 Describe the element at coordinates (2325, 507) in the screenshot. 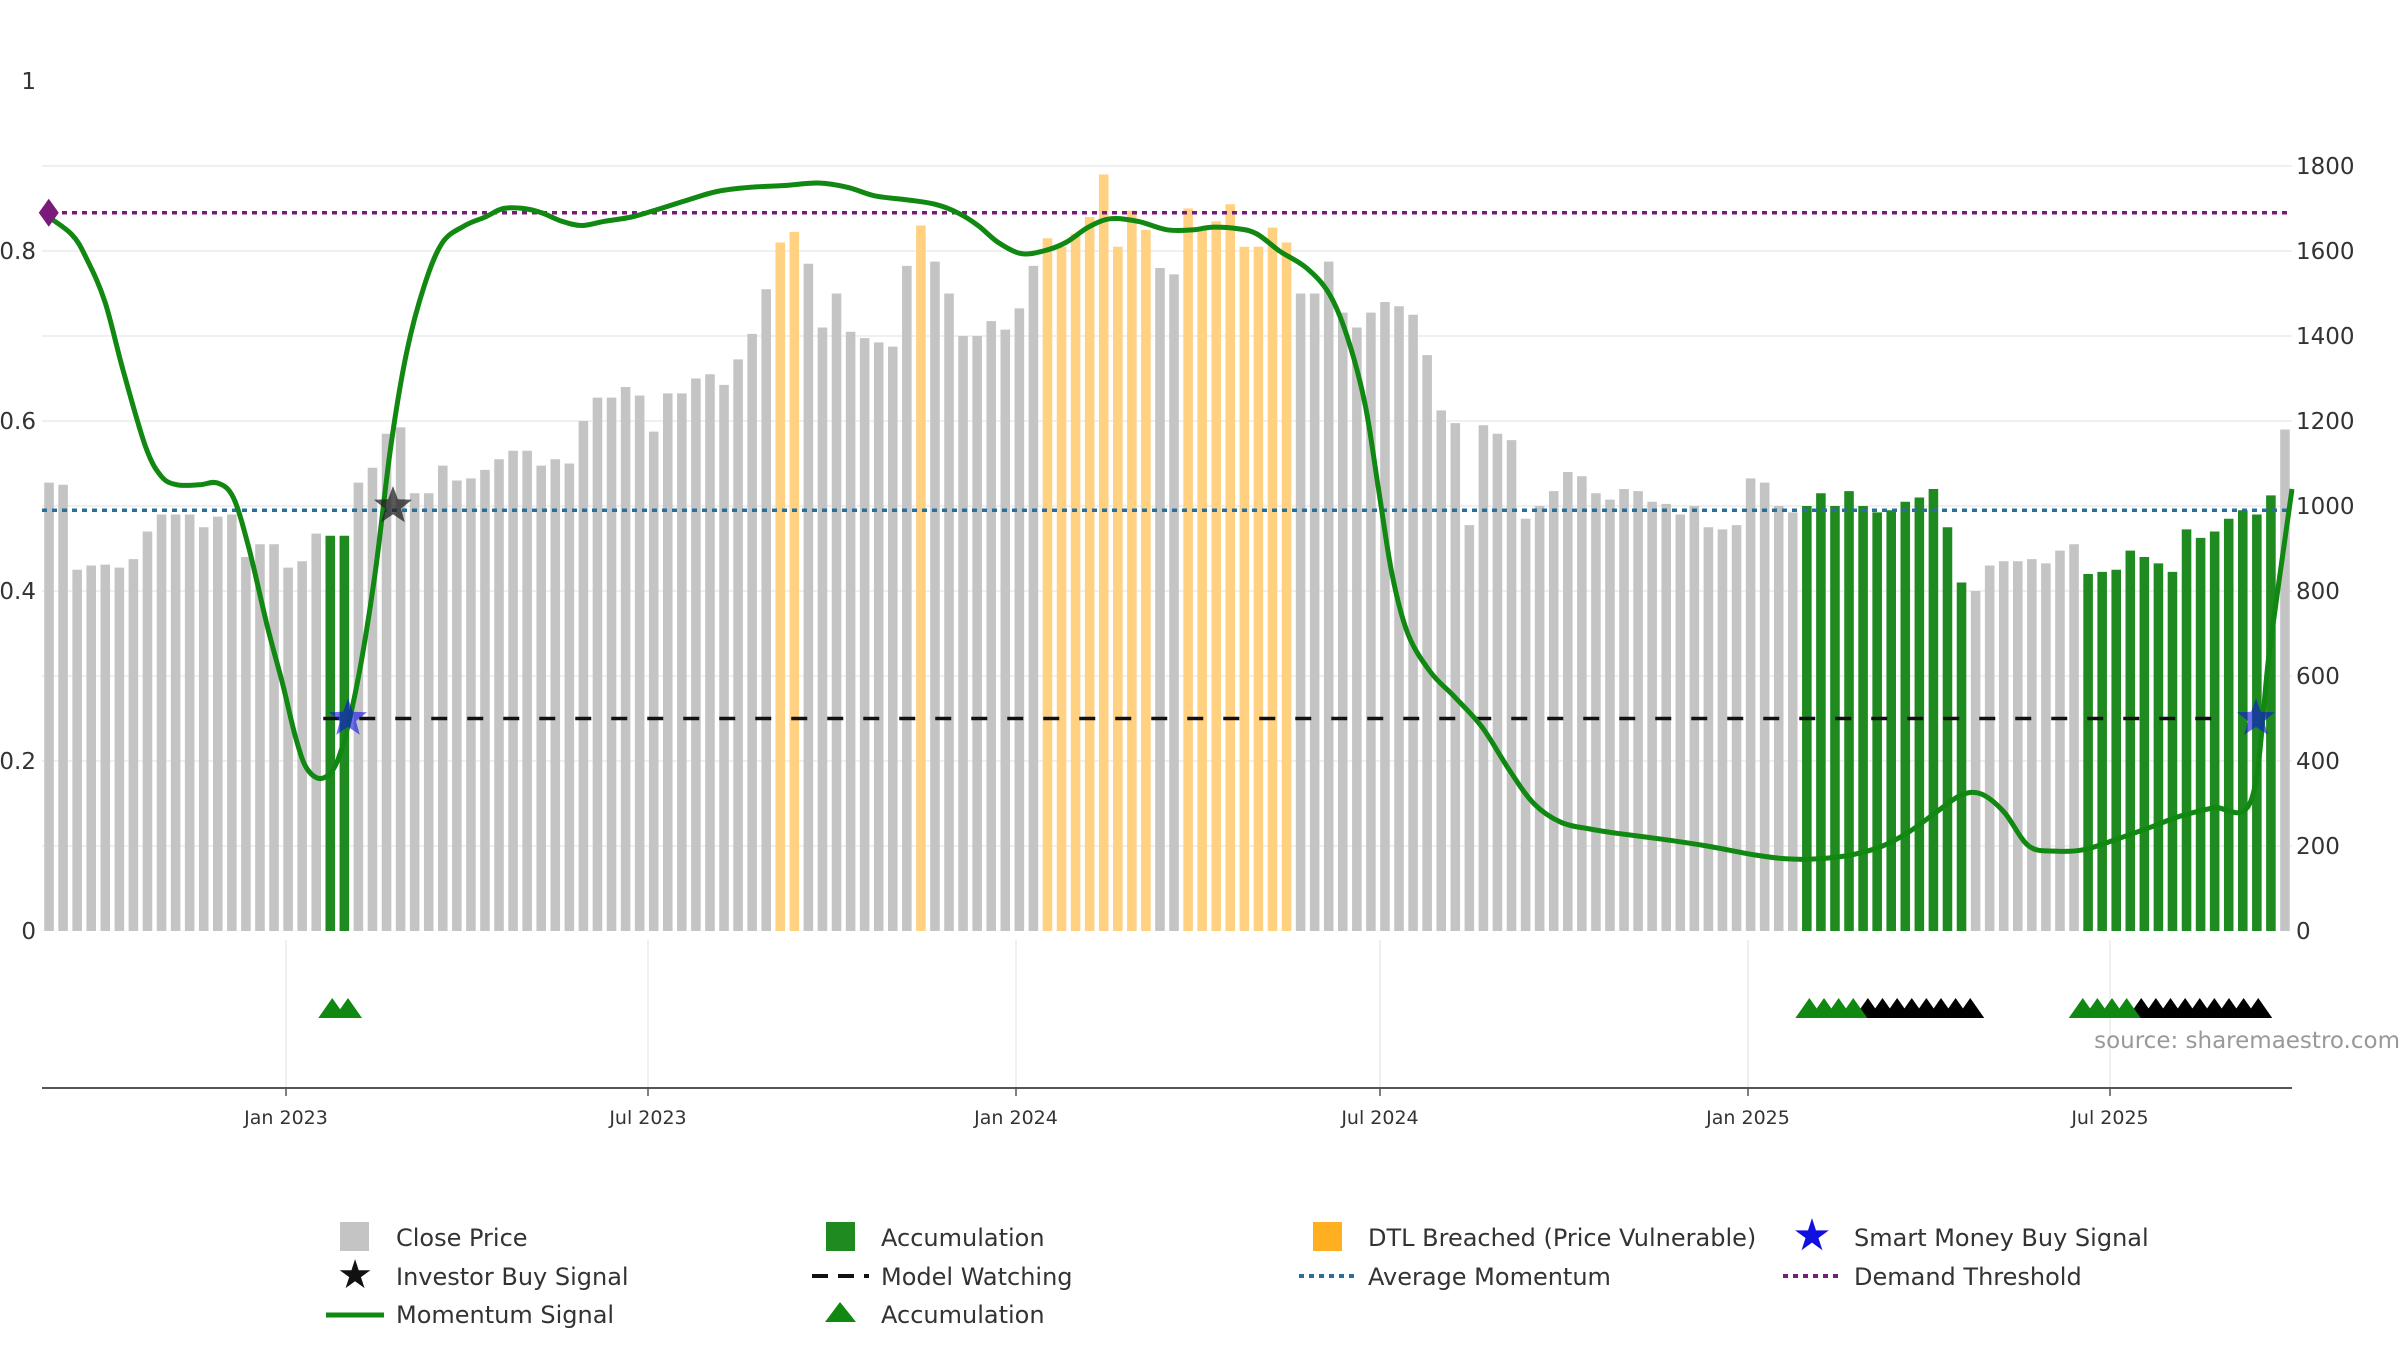

I see `right-tick-5: 1000` at that location.